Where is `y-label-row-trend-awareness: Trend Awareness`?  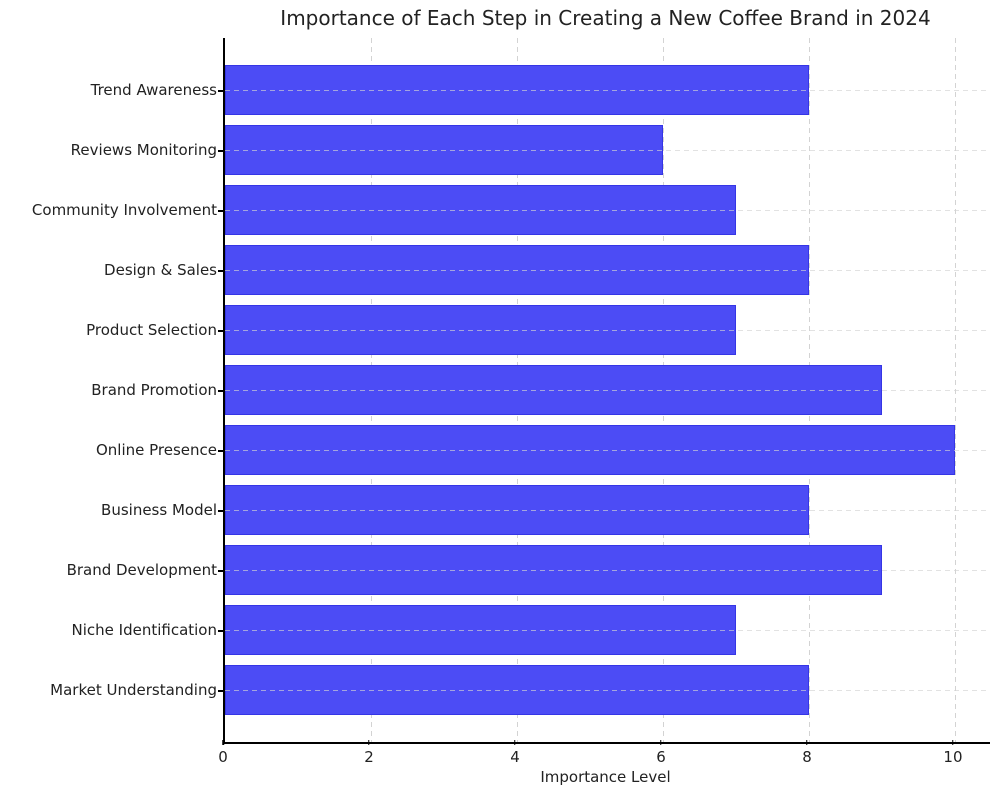
y-label-row-trend-awareness: Trend Awareness is located at coordinates (111, 90).